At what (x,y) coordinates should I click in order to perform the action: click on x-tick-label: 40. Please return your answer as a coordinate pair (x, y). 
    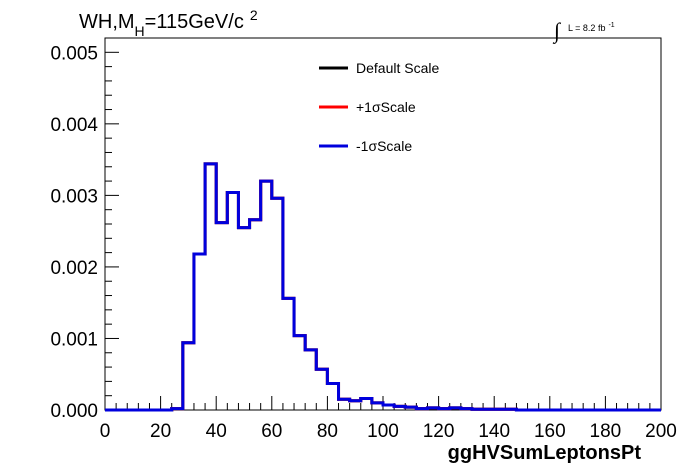
    Looking at the image, I should click on (216, 431).